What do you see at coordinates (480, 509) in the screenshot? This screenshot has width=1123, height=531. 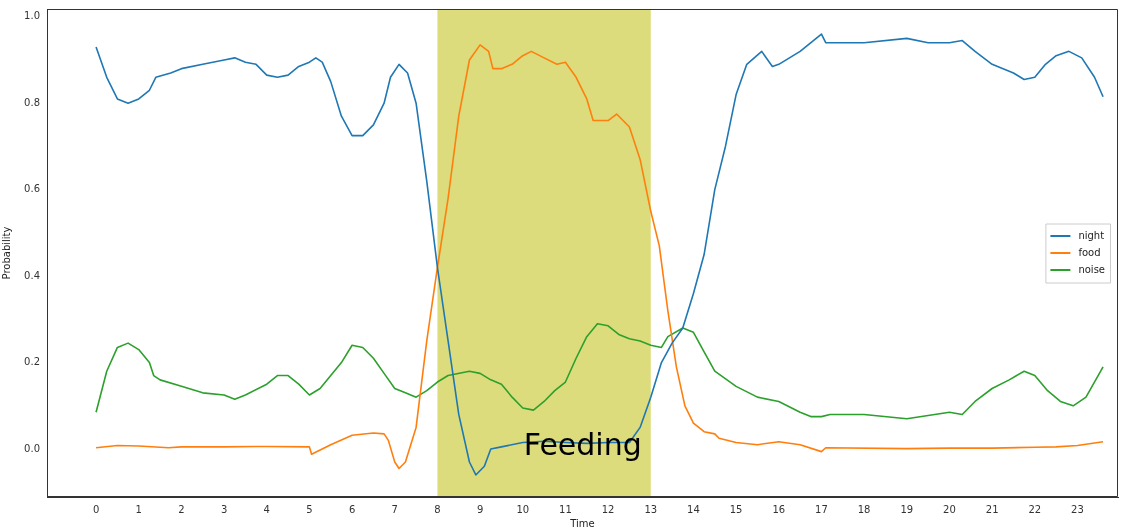 I see `x-tick-label: 9` at bounding box center [480, 509].